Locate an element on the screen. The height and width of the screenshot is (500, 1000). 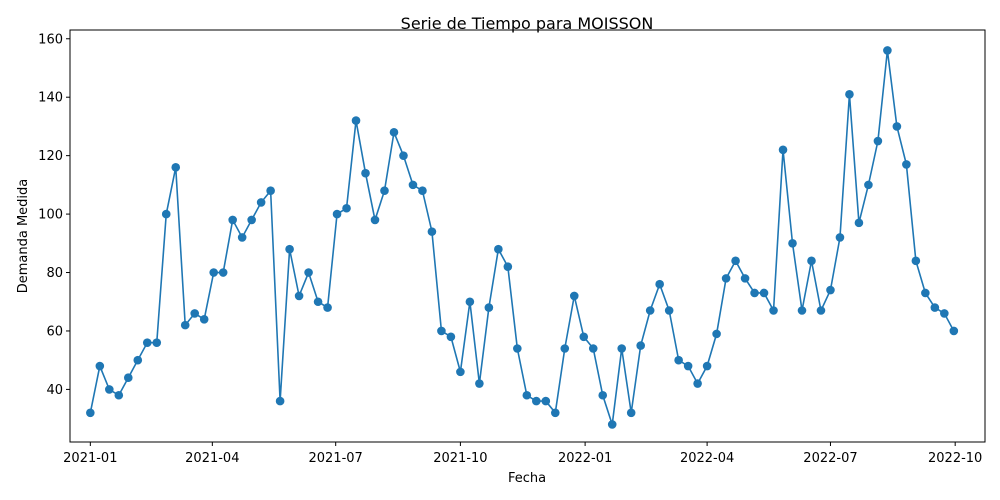
x-tick-label: 2021-01 is located at coordinates (90, 458).